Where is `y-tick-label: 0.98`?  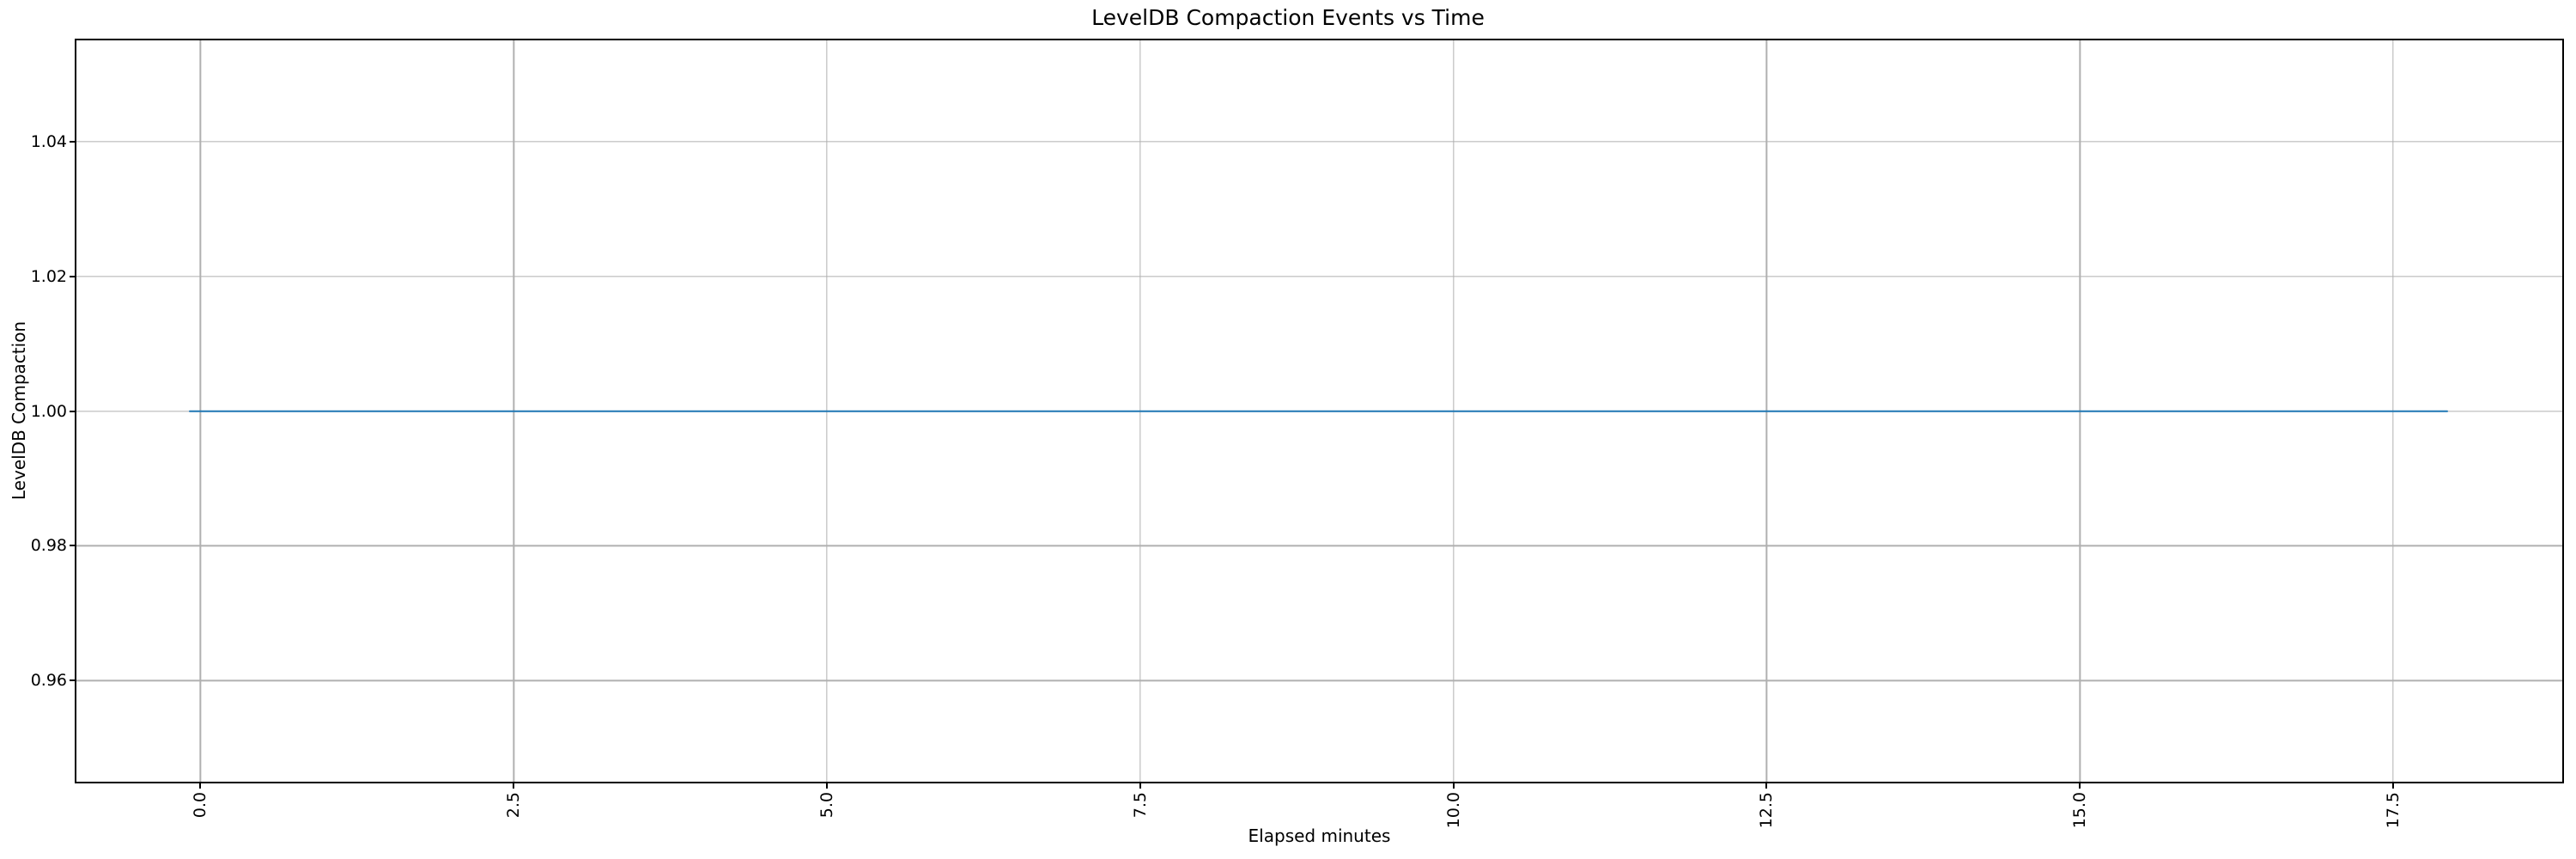 y-tick-label: 0.98 is located at coordinates (48, 546).